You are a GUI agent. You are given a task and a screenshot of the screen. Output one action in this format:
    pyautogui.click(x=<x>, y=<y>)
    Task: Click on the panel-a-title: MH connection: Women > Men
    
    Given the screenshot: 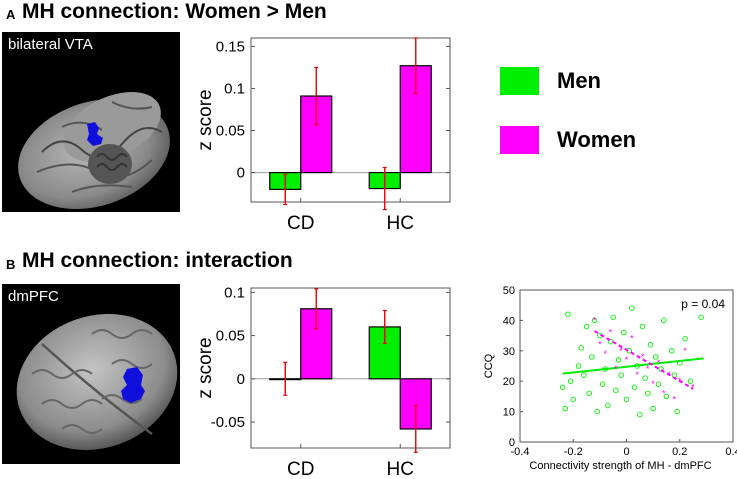 What is the action you would take?
    pyautogui.click(x=174, y=11)
    